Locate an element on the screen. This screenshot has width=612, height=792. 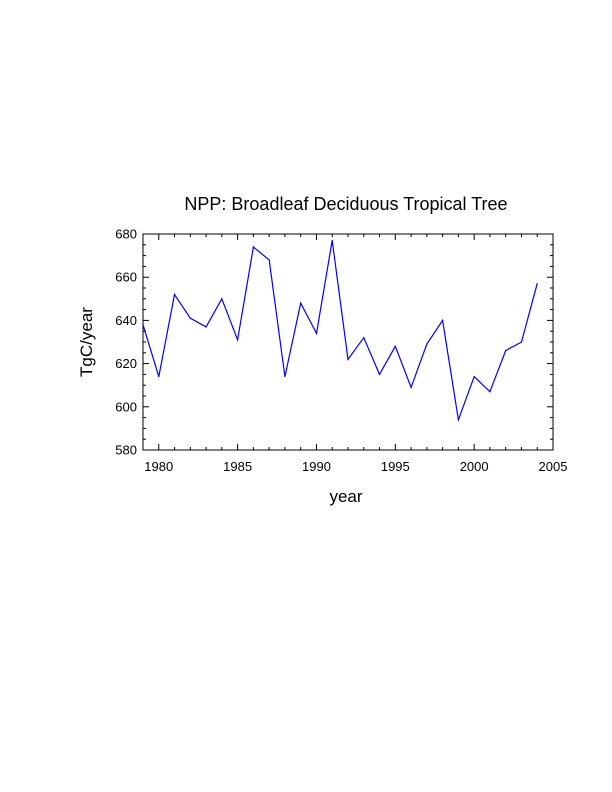
y-tick-label: 600 is located at coordinates (126, 406).